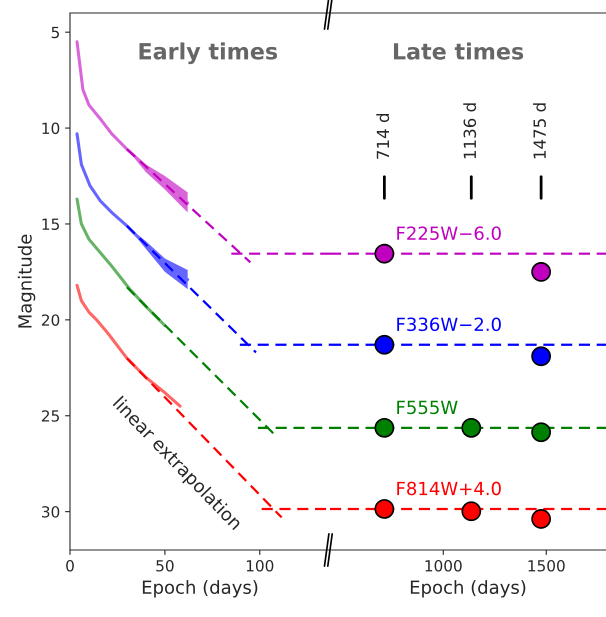 The image size is (606, 617). What do you see at coordinates (51, 320) in the screenshot?
I see `y-tick-label: 20` at bounding box center [51, 320].